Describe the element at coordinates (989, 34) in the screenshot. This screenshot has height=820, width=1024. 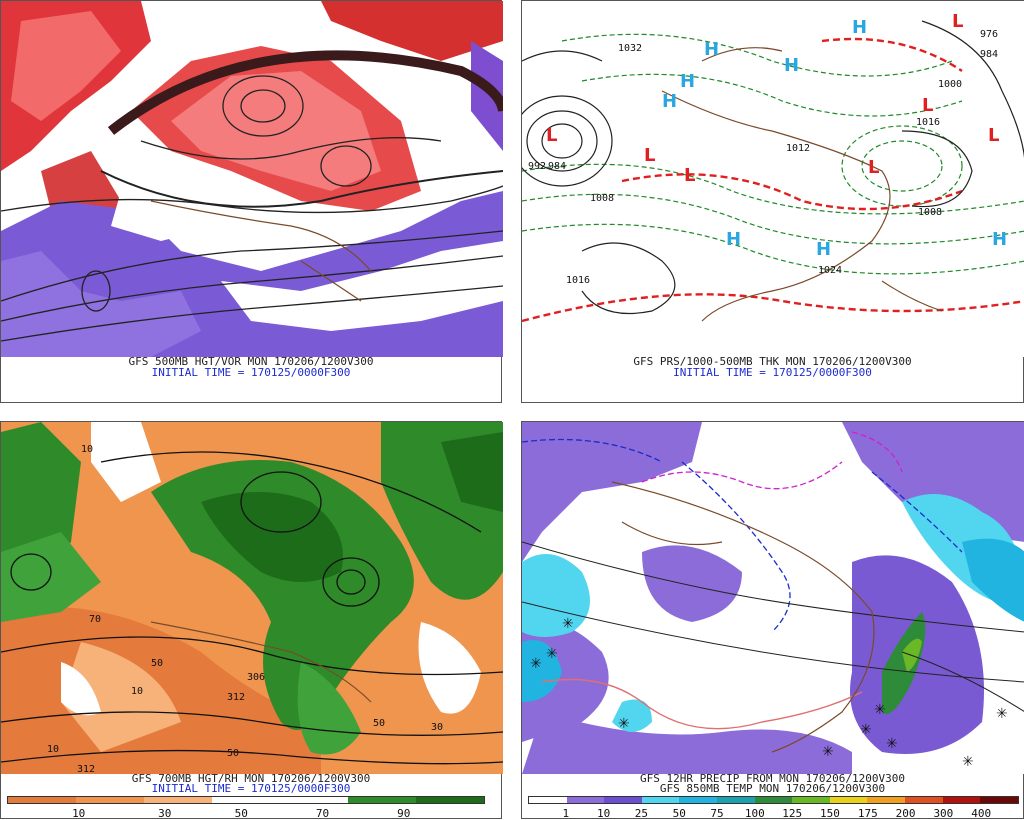
I see `isobar-label: 976` at that location.